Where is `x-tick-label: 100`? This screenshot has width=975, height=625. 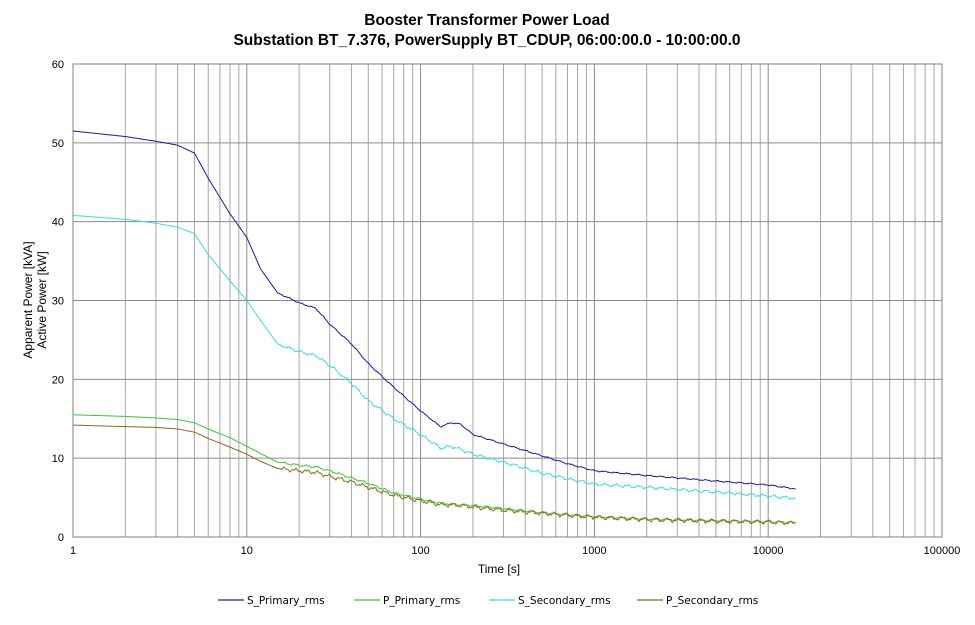
x-tick-label: 100 is located at coordinates (420, 551).